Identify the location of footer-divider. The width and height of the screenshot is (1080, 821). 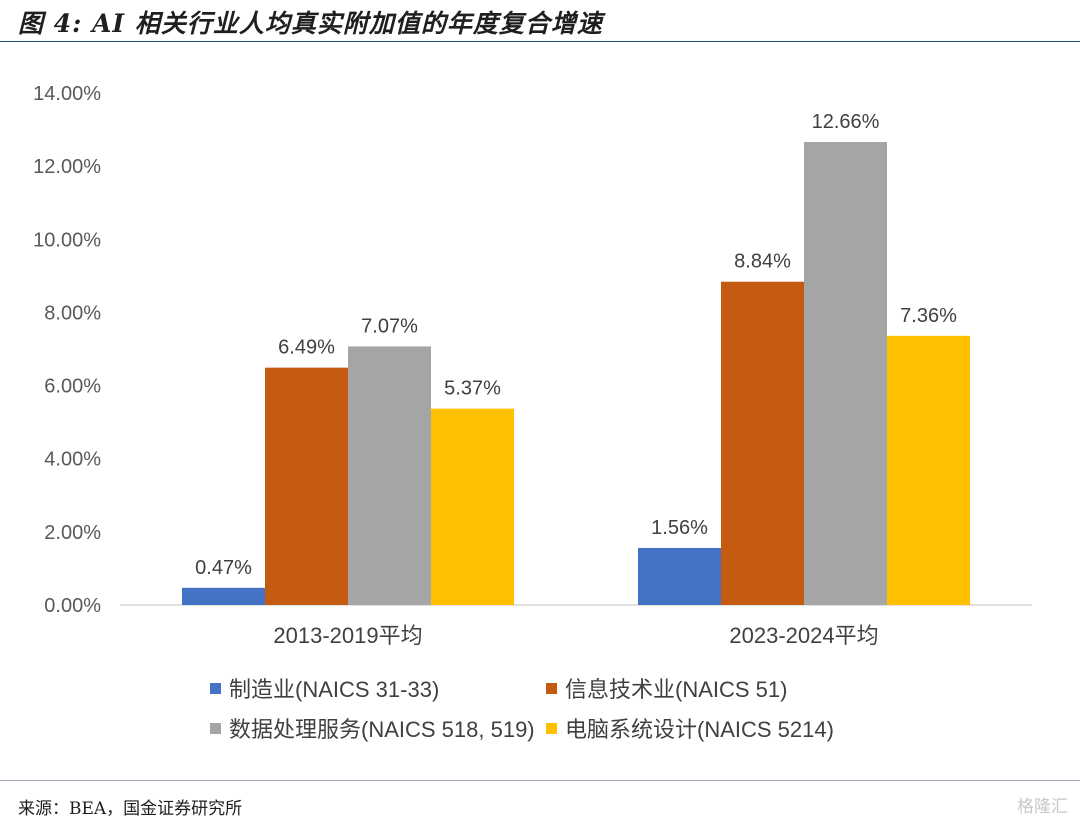
(540, 780).